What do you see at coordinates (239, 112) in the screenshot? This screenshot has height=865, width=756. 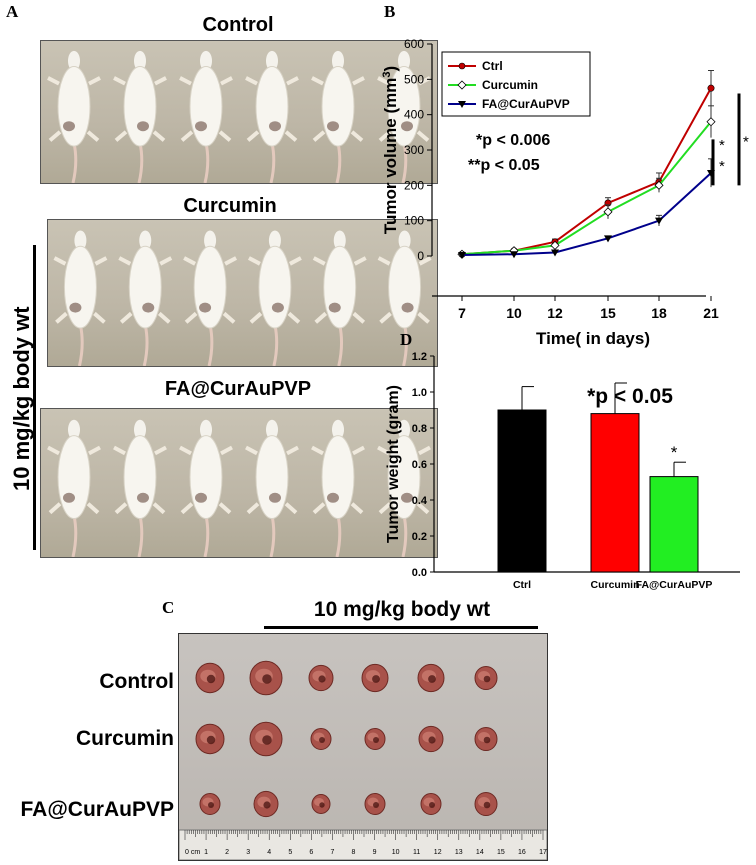 I see `control-mice-photo` at bounding box center [239, 112].